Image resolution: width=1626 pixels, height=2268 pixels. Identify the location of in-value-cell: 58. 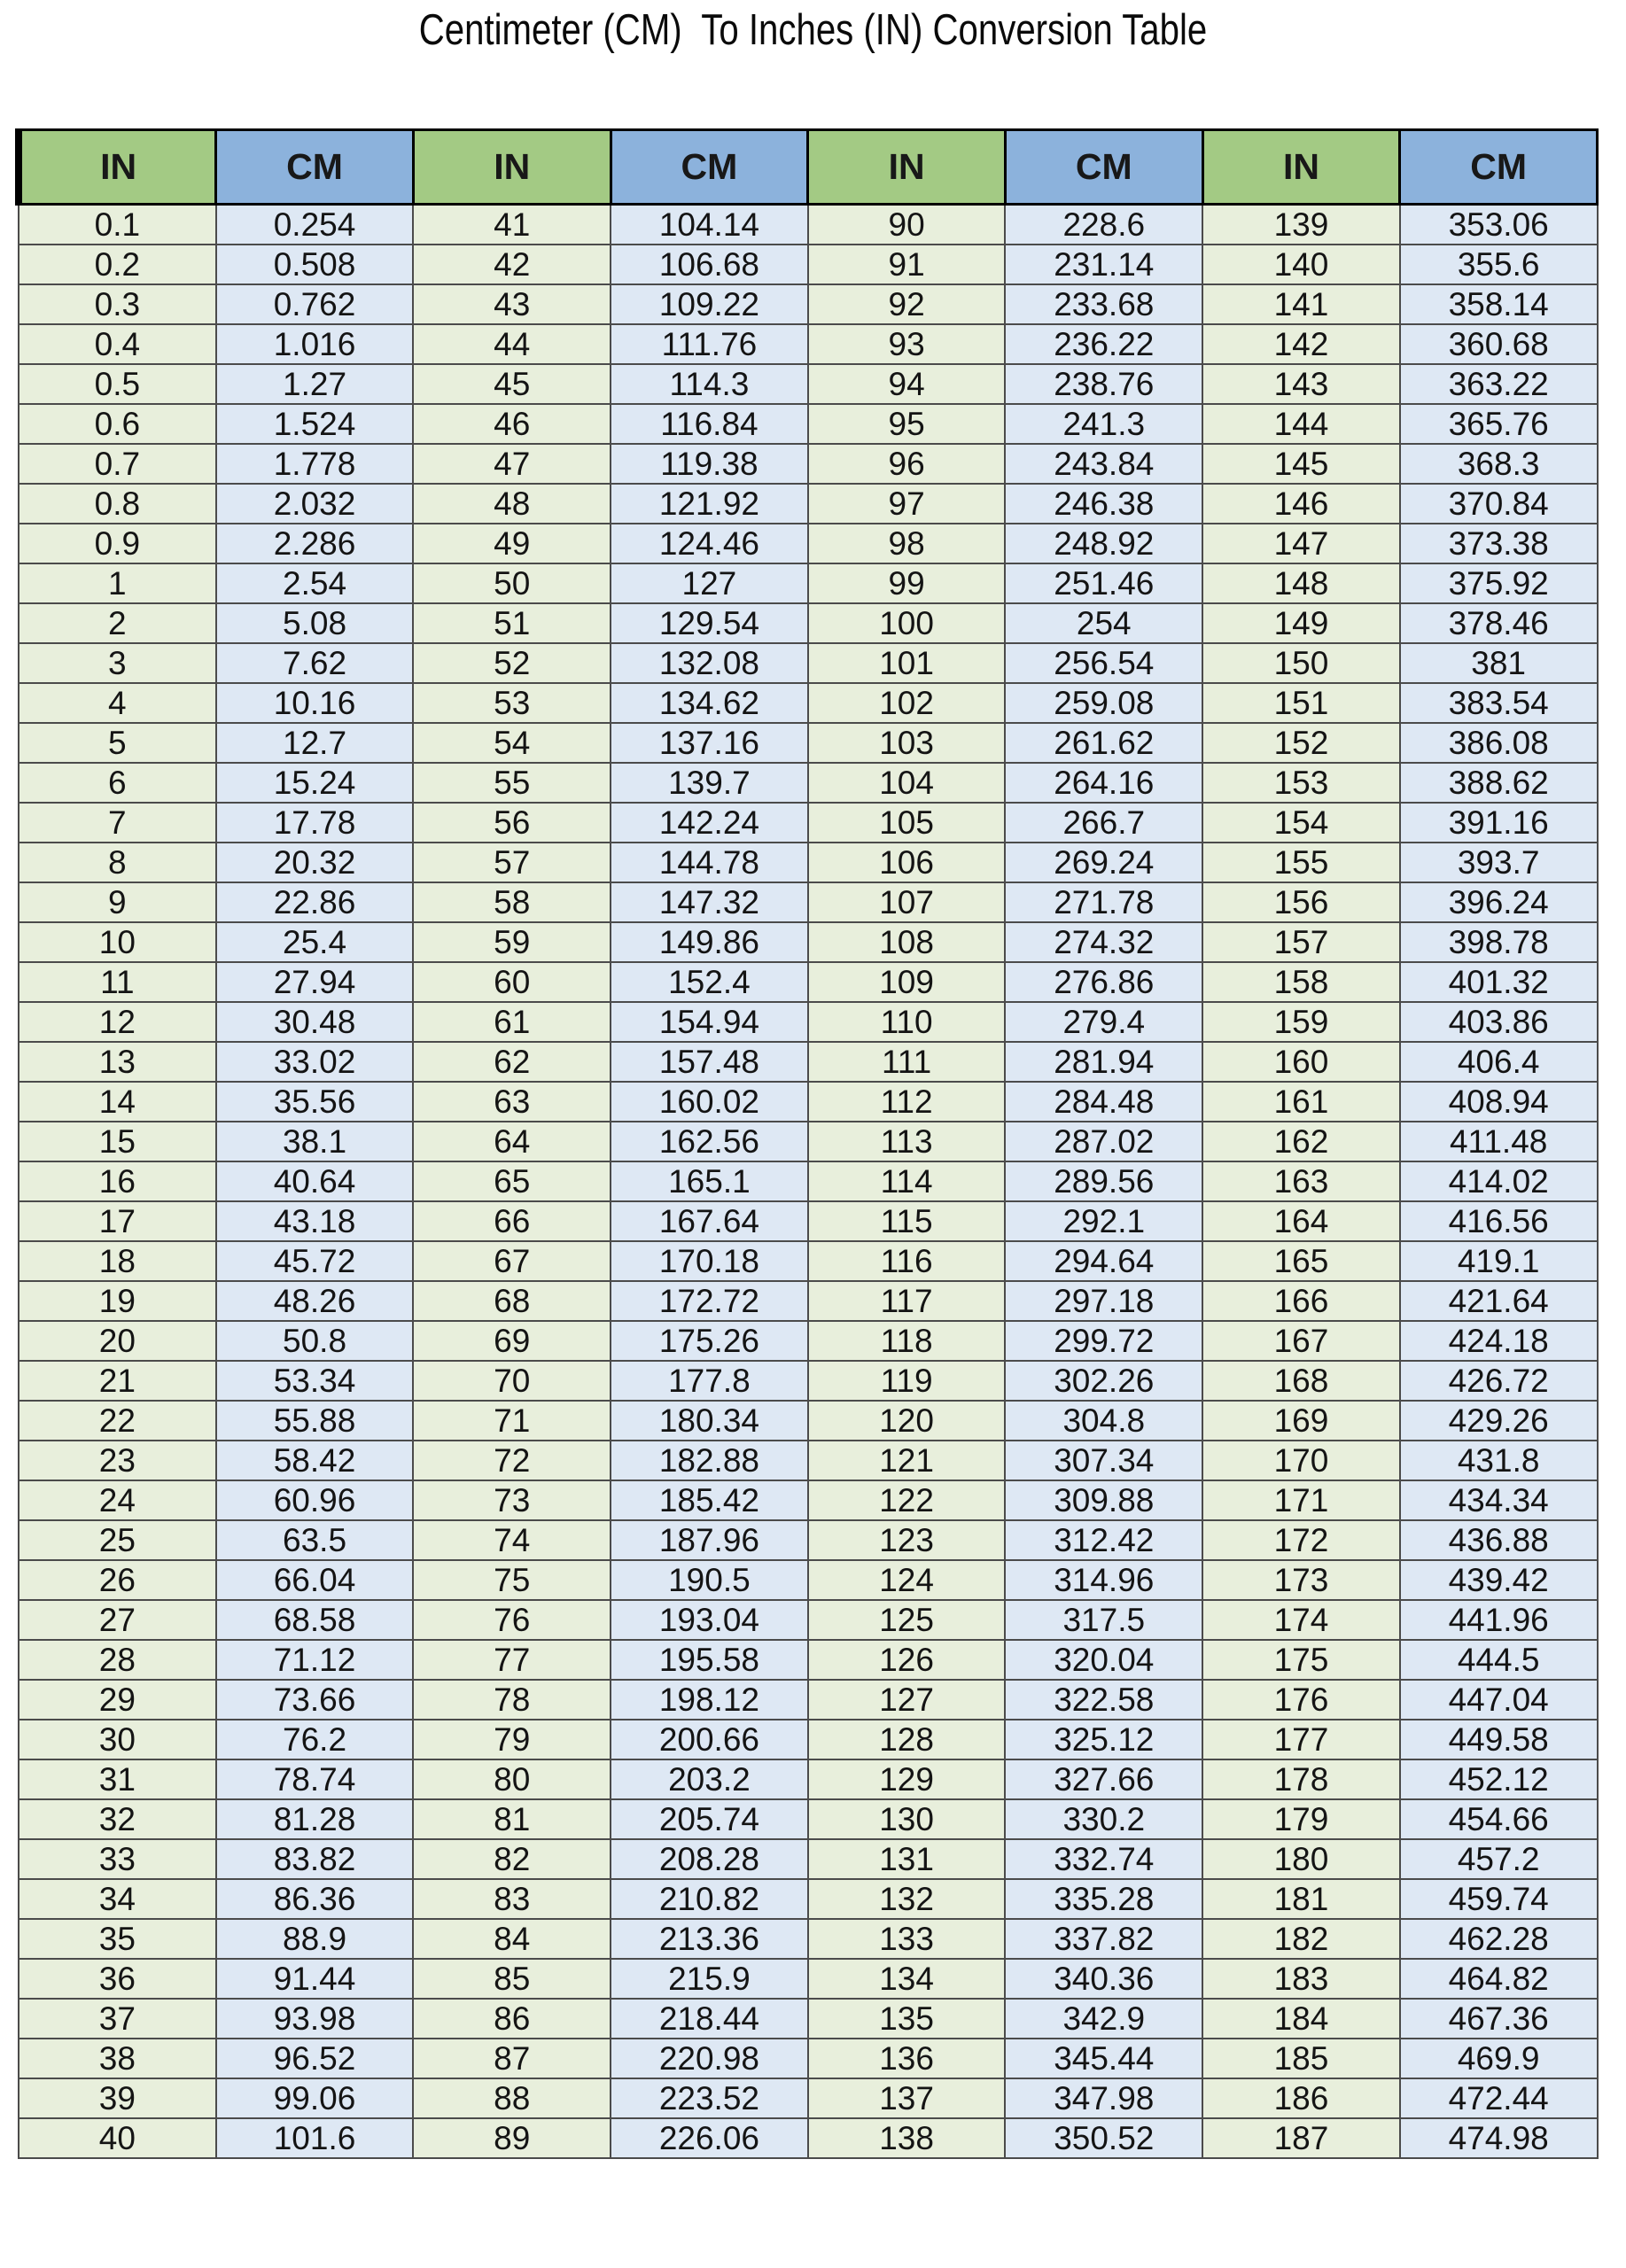
(512, 902).